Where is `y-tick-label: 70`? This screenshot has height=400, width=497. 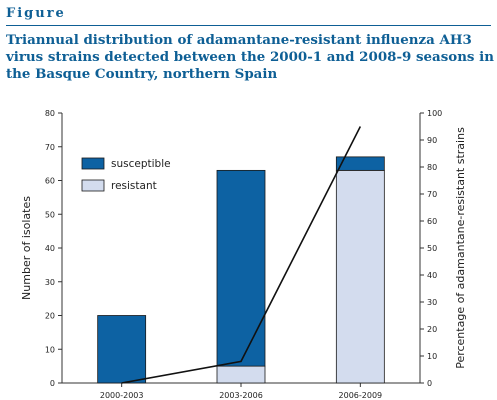 y-tick-label: 70 is located at coordinates (50, 147).